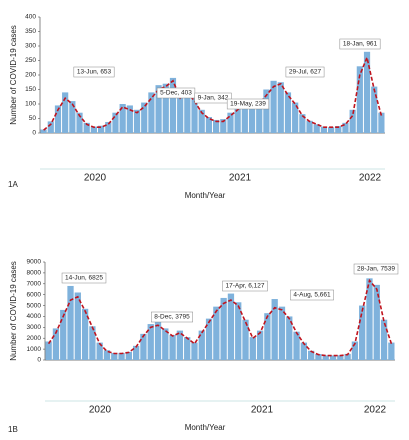 The height and width of the screenshot is (440, 409). I want to click on y-tick-label: 6000, so click(34, 294).